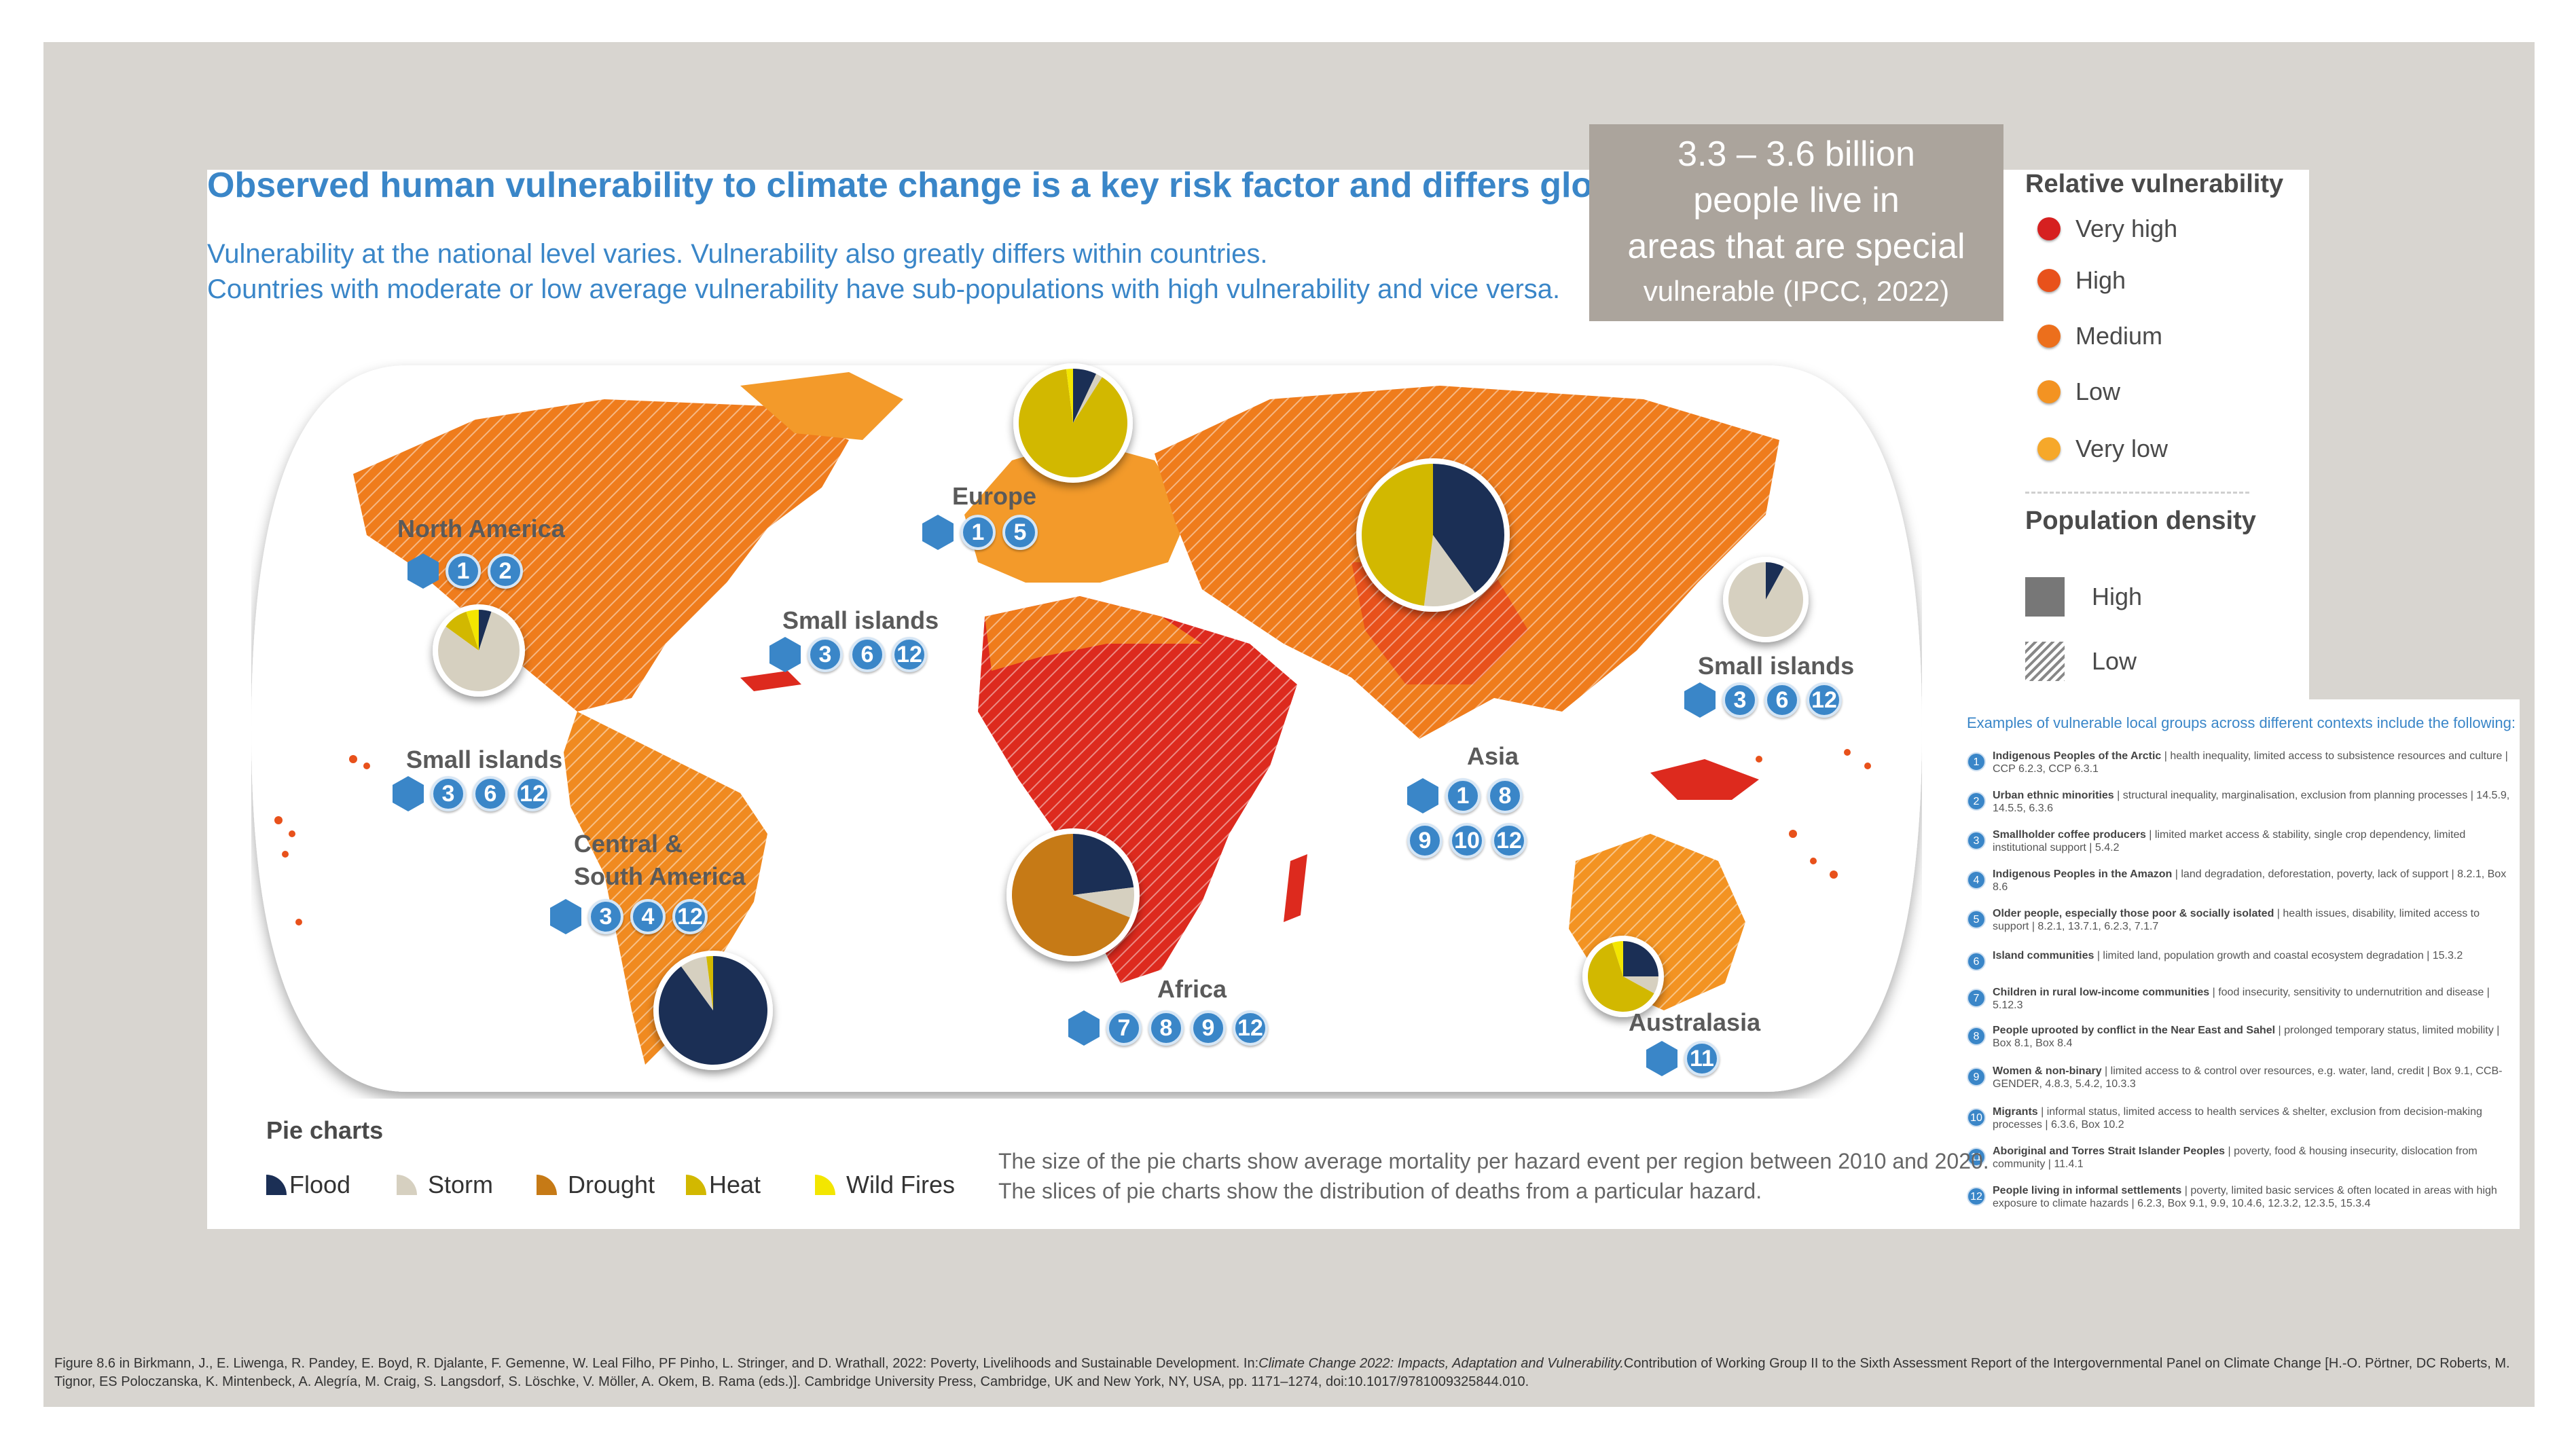  Describe the element at coordinates (1796, 246) in the screenshot. I see `callout-line-3: areas that are special` at that location.